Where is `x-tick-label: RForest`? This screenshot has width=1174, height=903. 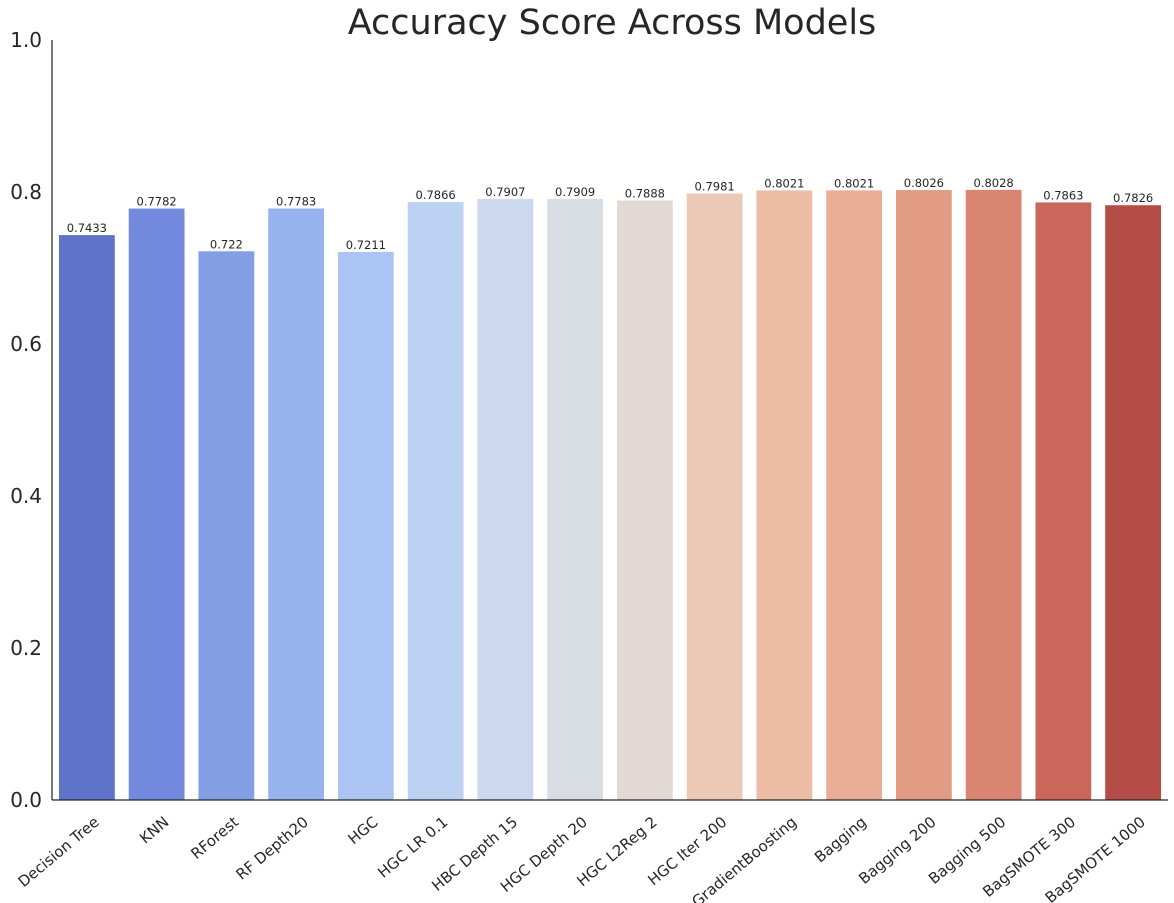 x-tick-label: RForest is located at coordinates (214, 838).